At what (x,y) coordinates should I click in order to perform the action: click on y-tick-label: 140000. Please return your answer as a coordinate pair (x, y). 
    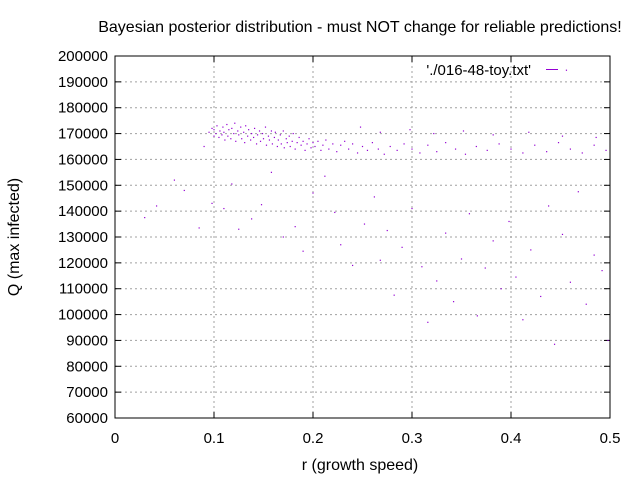
    Looking at the image, I should click on (83, 211).